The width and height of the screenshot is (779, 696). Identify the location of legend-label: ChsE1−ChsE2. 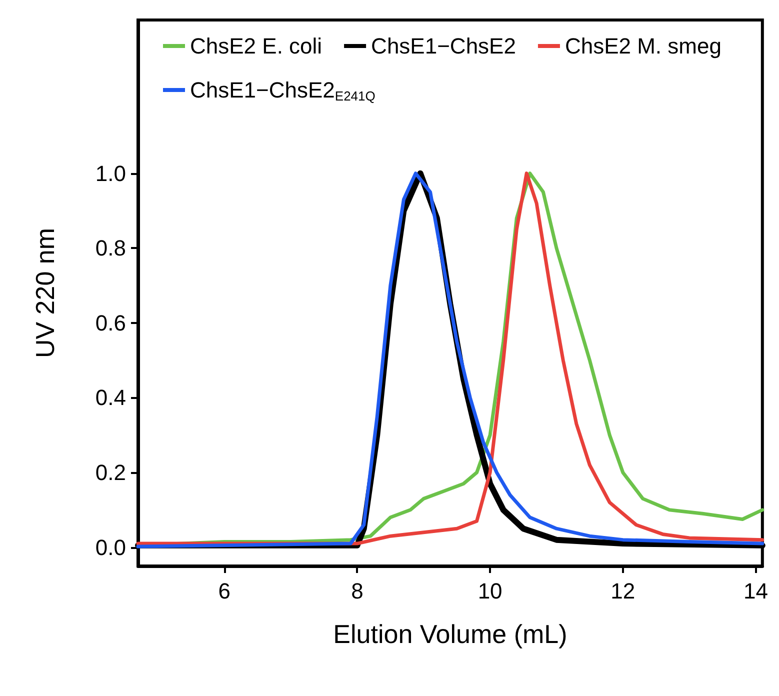
(443, 46).